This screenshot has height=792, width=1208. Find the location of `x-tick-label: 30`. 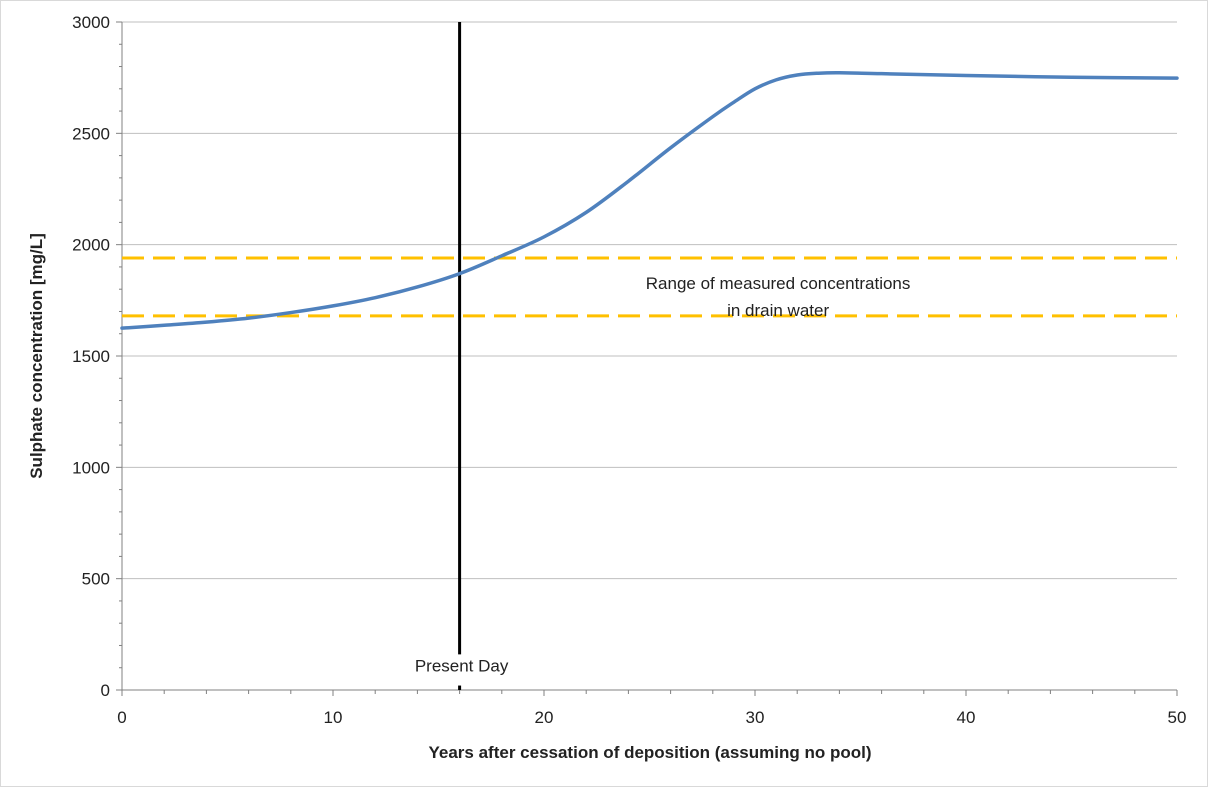

x-tick-label: 30 is located at coordinates (755, 717).